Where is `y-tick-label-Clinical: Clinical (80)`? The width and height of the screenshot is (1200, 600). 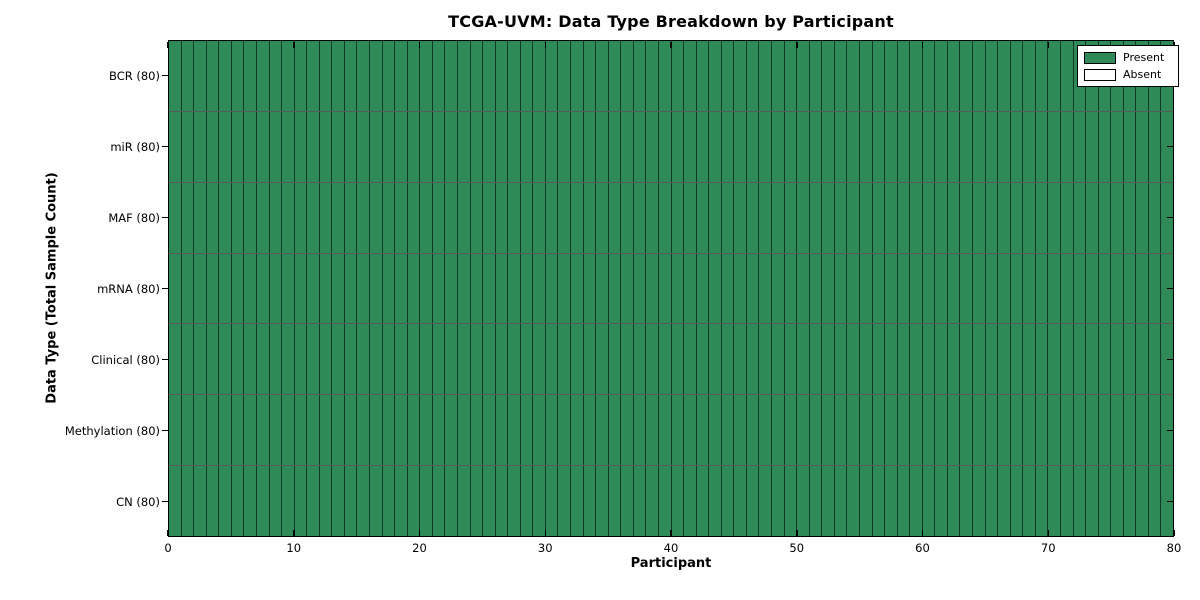 y-tick-label-Clinical: Clinical (80) is located at coordinates (125, 359).